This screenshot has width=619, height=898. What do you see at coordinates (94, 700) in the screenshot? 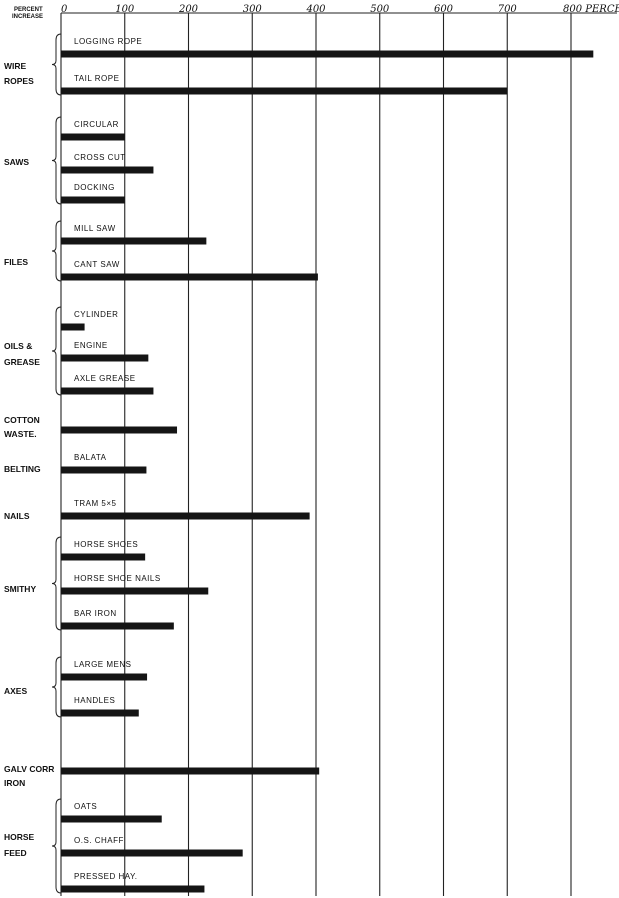
I see `bar-label-8-1: HANDLES` at bounding box center [94, 700].